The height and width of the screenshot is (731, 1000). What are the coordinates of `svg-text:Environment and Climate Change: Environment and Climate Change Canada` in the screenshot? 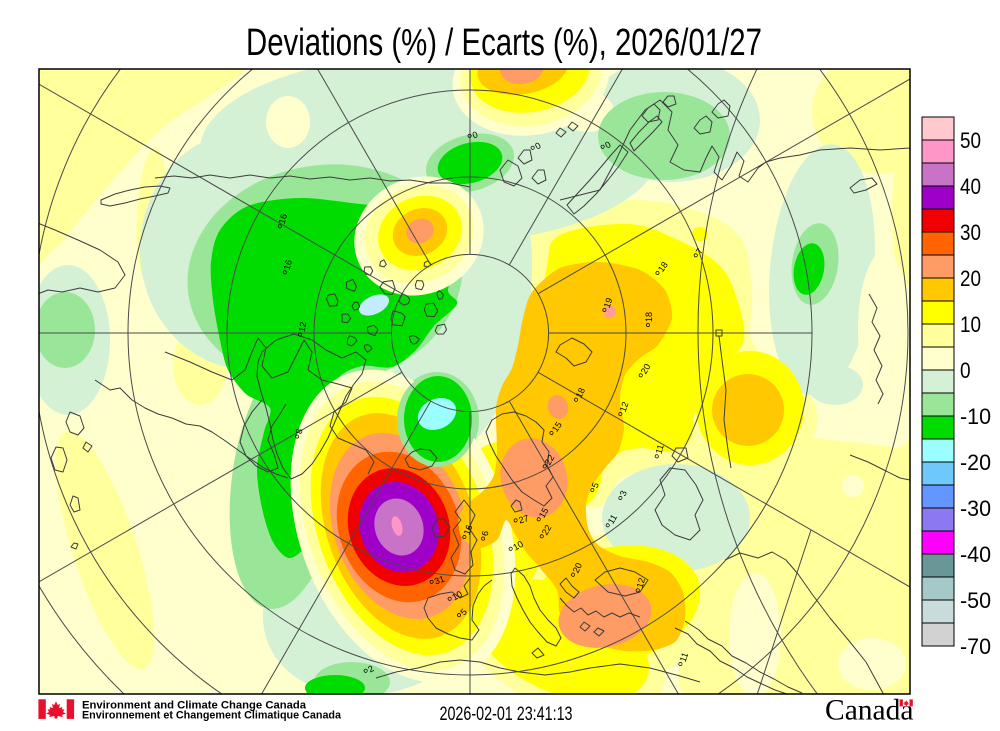 It's located at (194, 706).